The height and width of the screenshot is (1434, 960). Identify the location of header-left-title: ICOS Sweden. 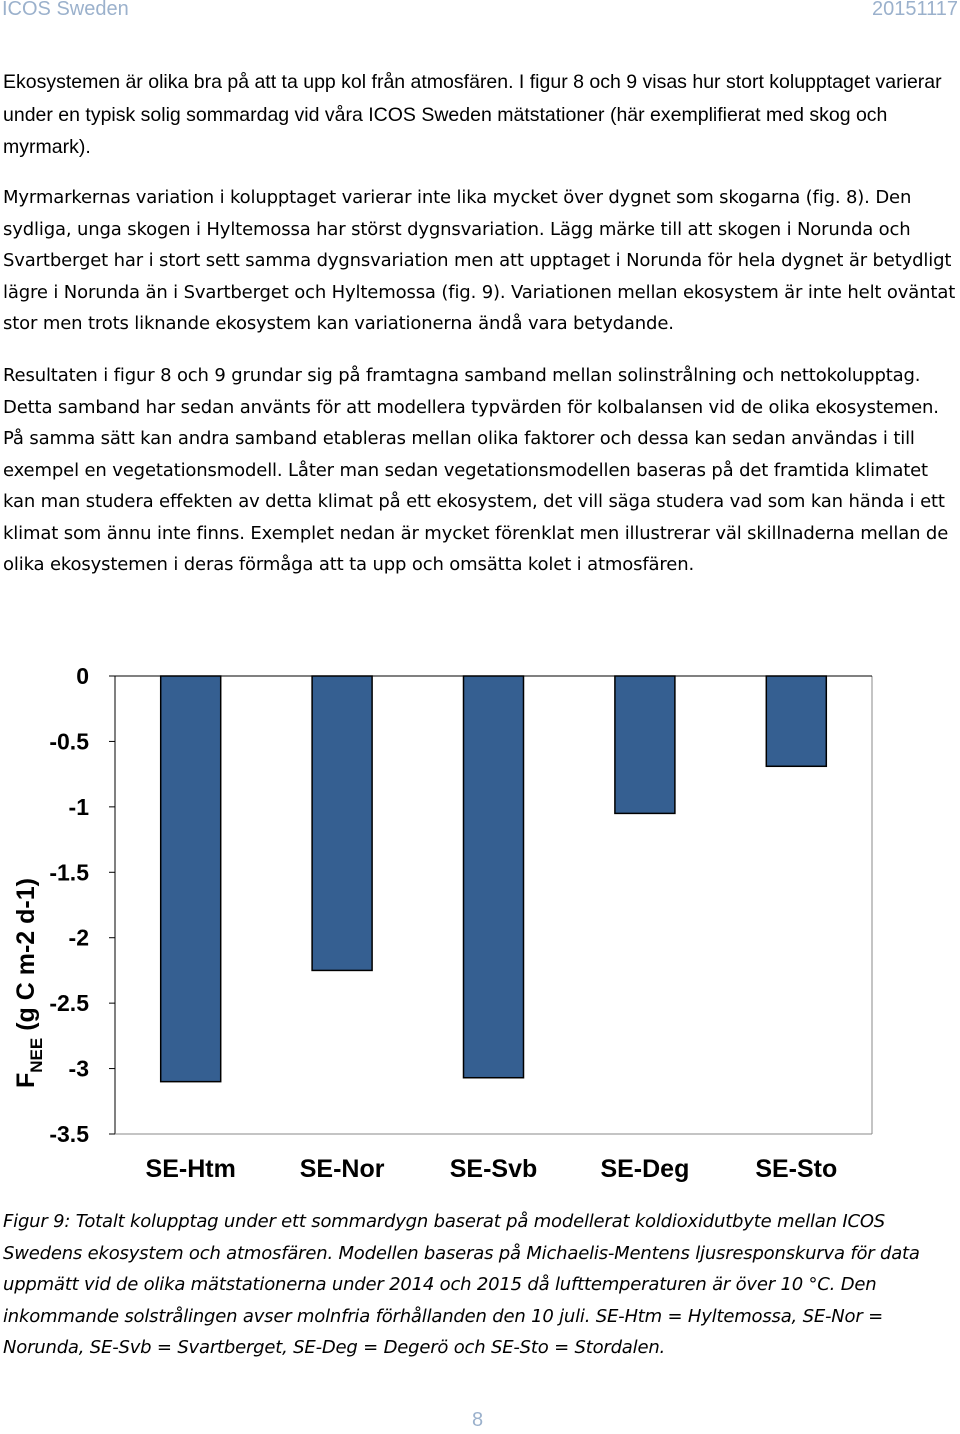
(65, 10).